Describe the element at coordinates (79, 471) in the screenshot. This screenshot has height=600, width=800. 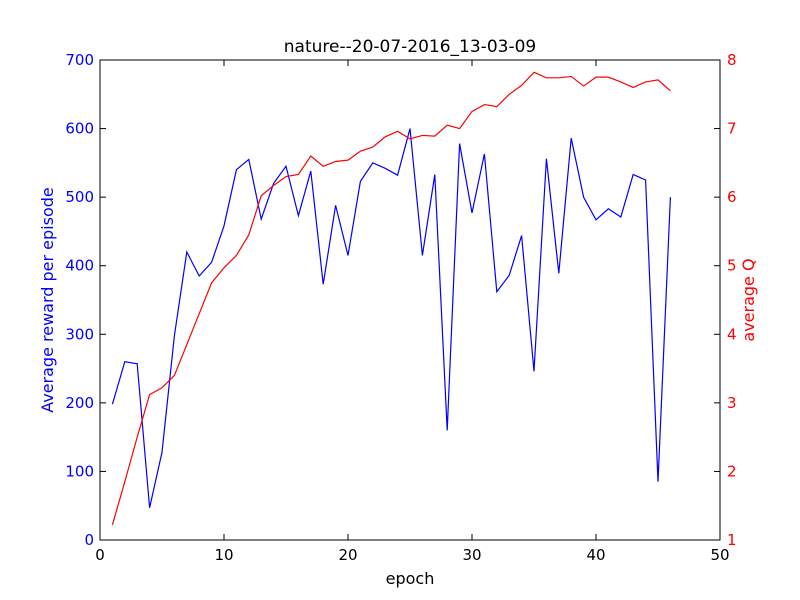
I see `left-y-tick-label: 100` at that location.